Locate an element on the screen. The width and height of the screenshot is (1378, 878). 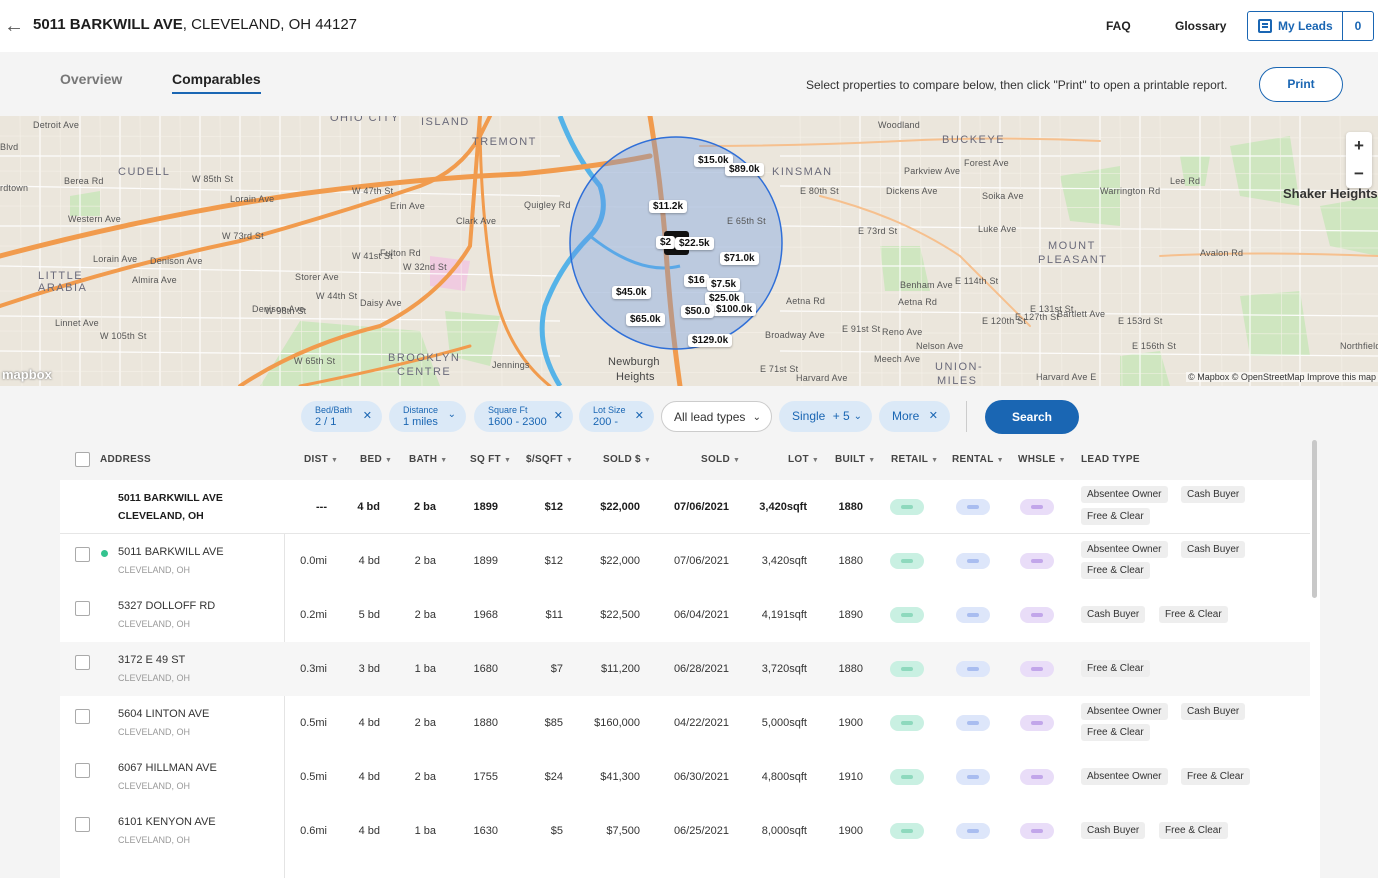
column-header-address: ADDRESS is located at coordinates (125, 459).